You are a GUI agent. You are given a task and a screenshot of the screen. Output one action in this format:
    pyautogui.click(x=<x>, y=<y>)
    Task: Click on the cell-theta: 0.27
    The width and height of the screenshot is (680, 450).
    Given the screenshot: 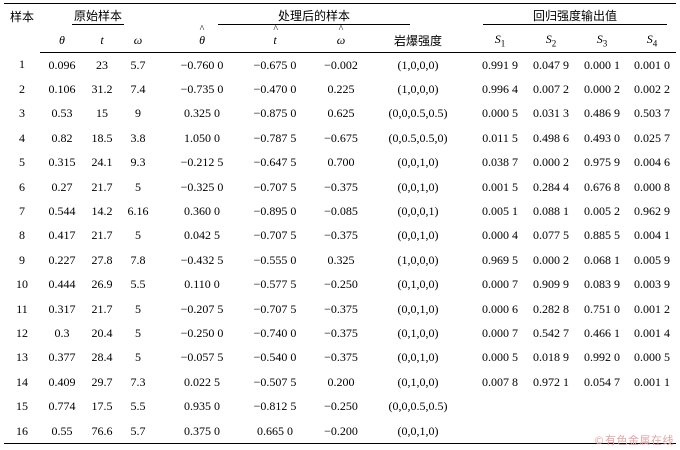 What is the action you would take?
    pyautogui.click(x=62, y=186)
    